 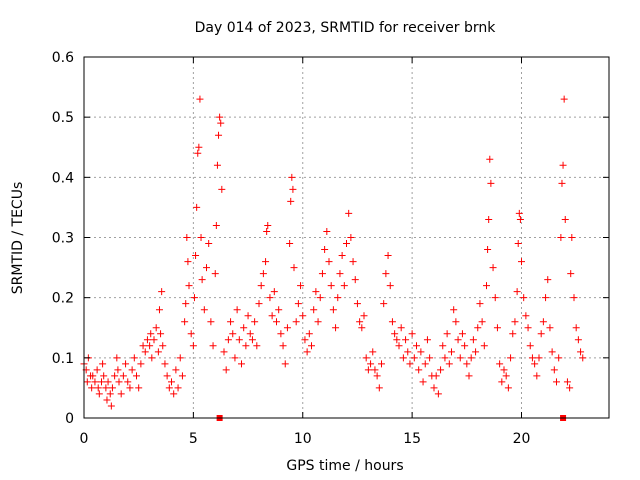 What do you see at coordinates (84, 439) in the screenshot?
I see `x-tick-label: 0` at bounding box center [84, 439].